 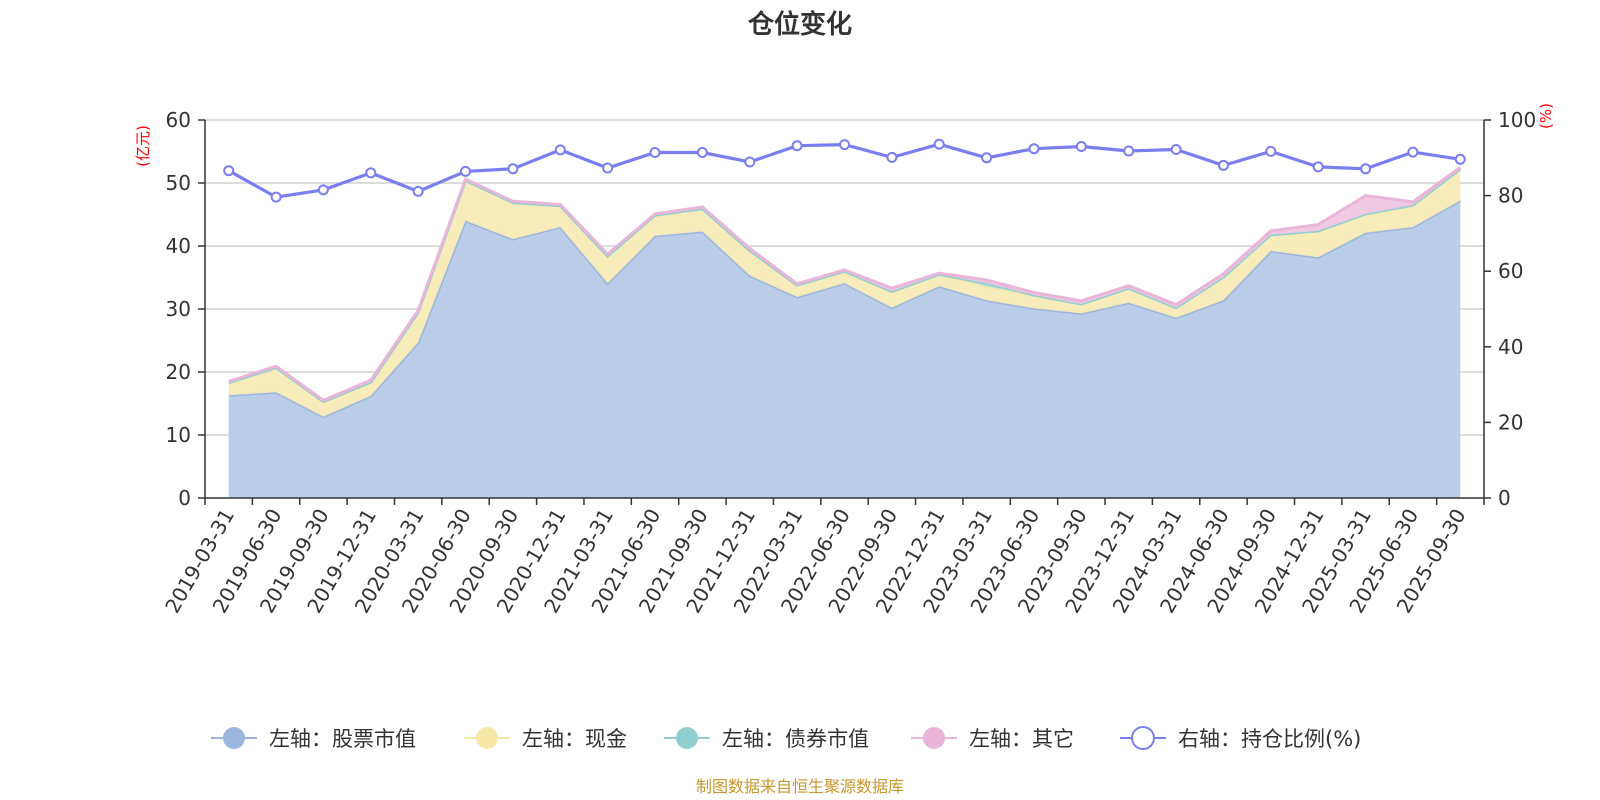 I want to click on legend-label: 左轴：现金, so click(x=574, y=739).